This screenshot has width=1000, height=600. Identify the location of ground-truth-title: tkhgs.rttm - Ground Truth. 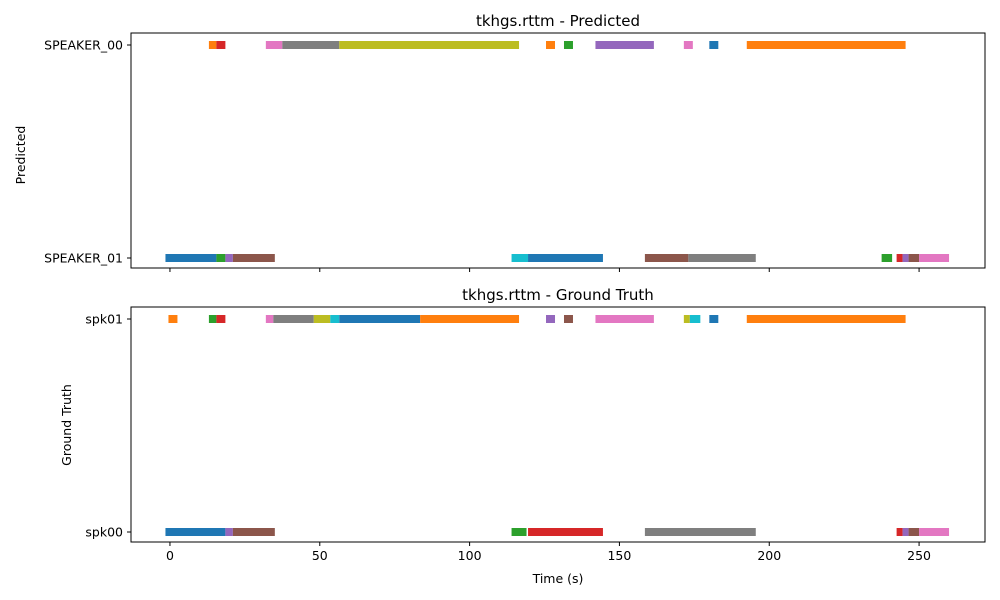
(558, 295).